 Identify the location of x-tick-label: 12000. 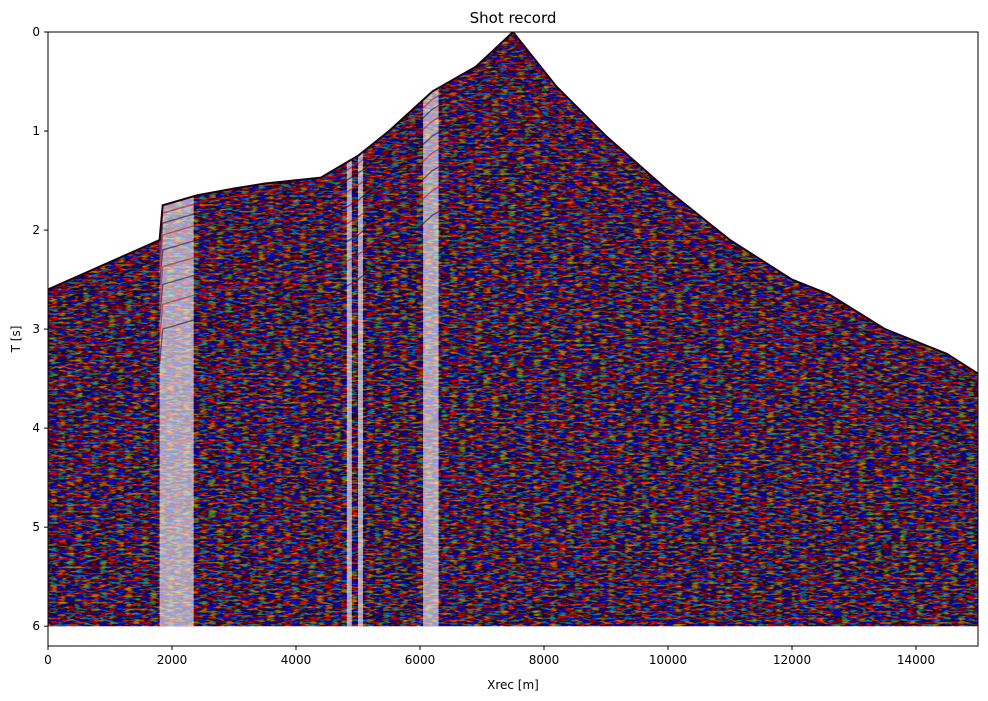
(792, 660).